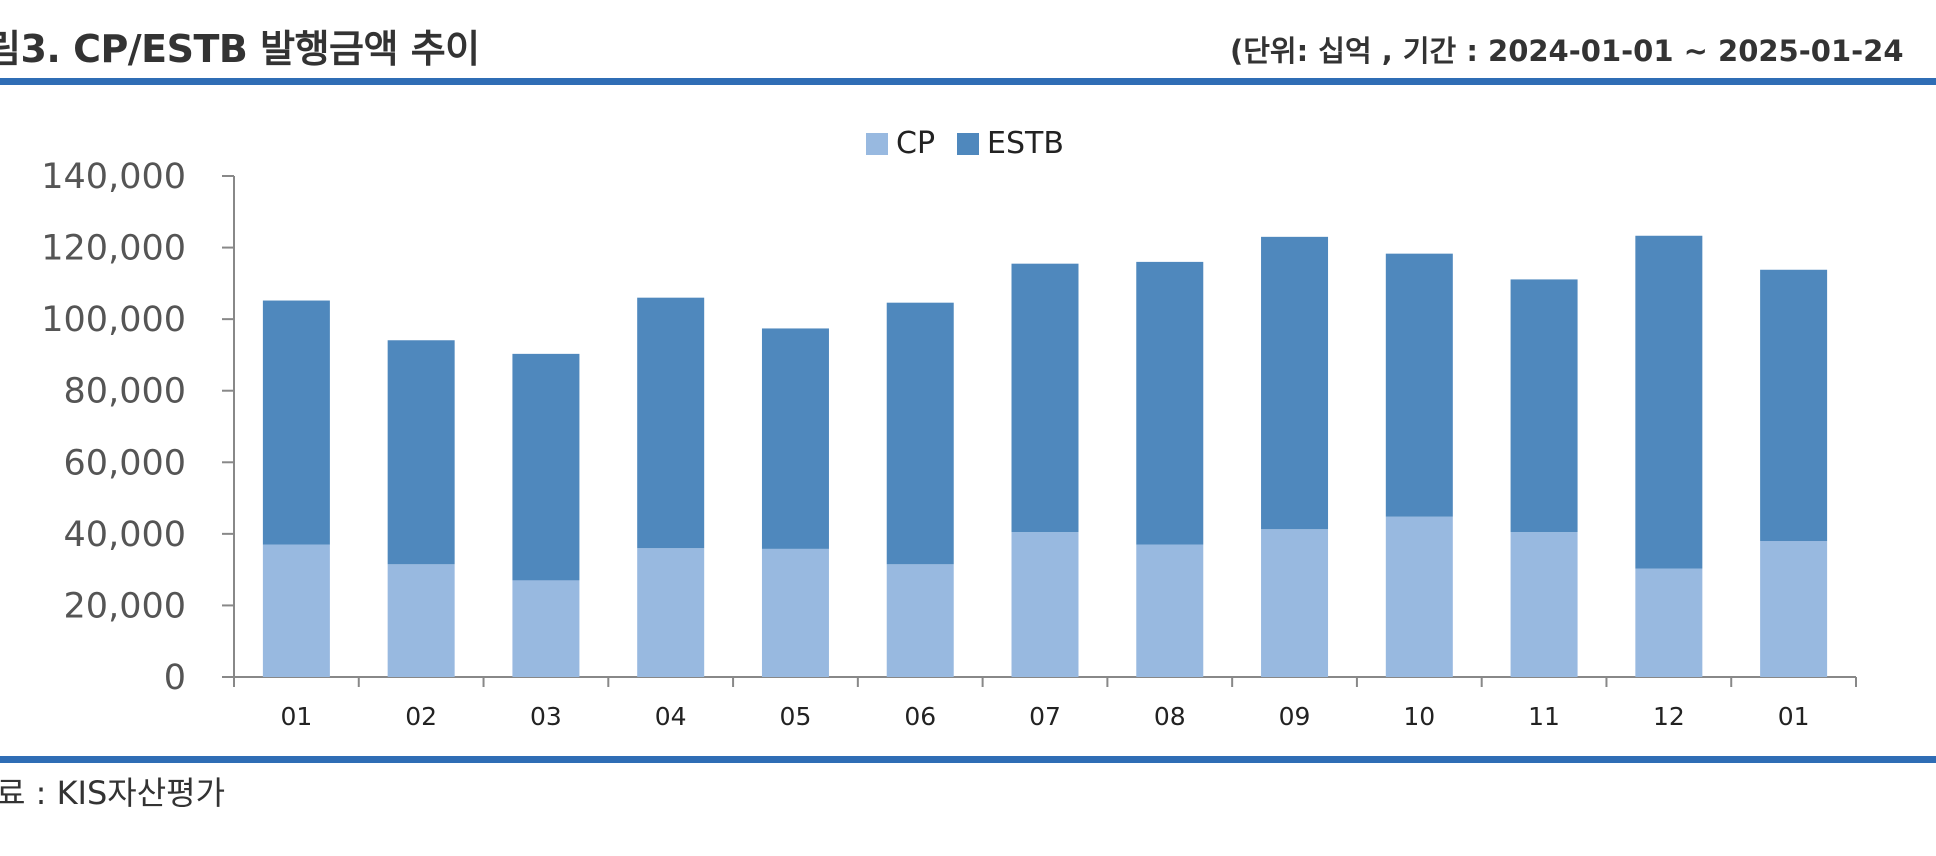  I want to click on legend-swatch-cp, so click(877, 143).